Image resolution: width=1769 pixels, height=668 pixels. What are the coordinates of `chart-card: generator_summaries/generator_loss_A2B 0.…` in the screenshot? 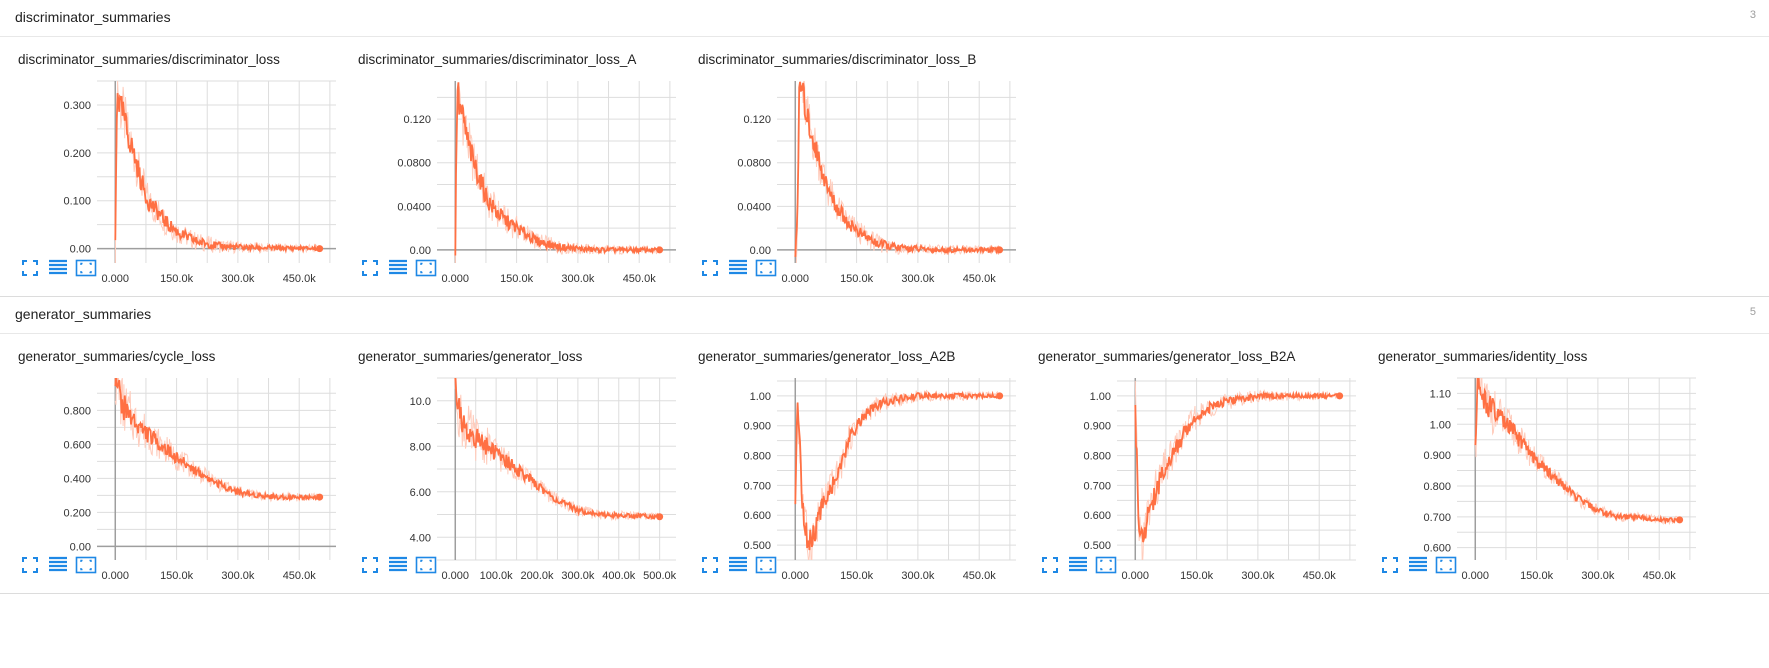 It's located at (852, 459).